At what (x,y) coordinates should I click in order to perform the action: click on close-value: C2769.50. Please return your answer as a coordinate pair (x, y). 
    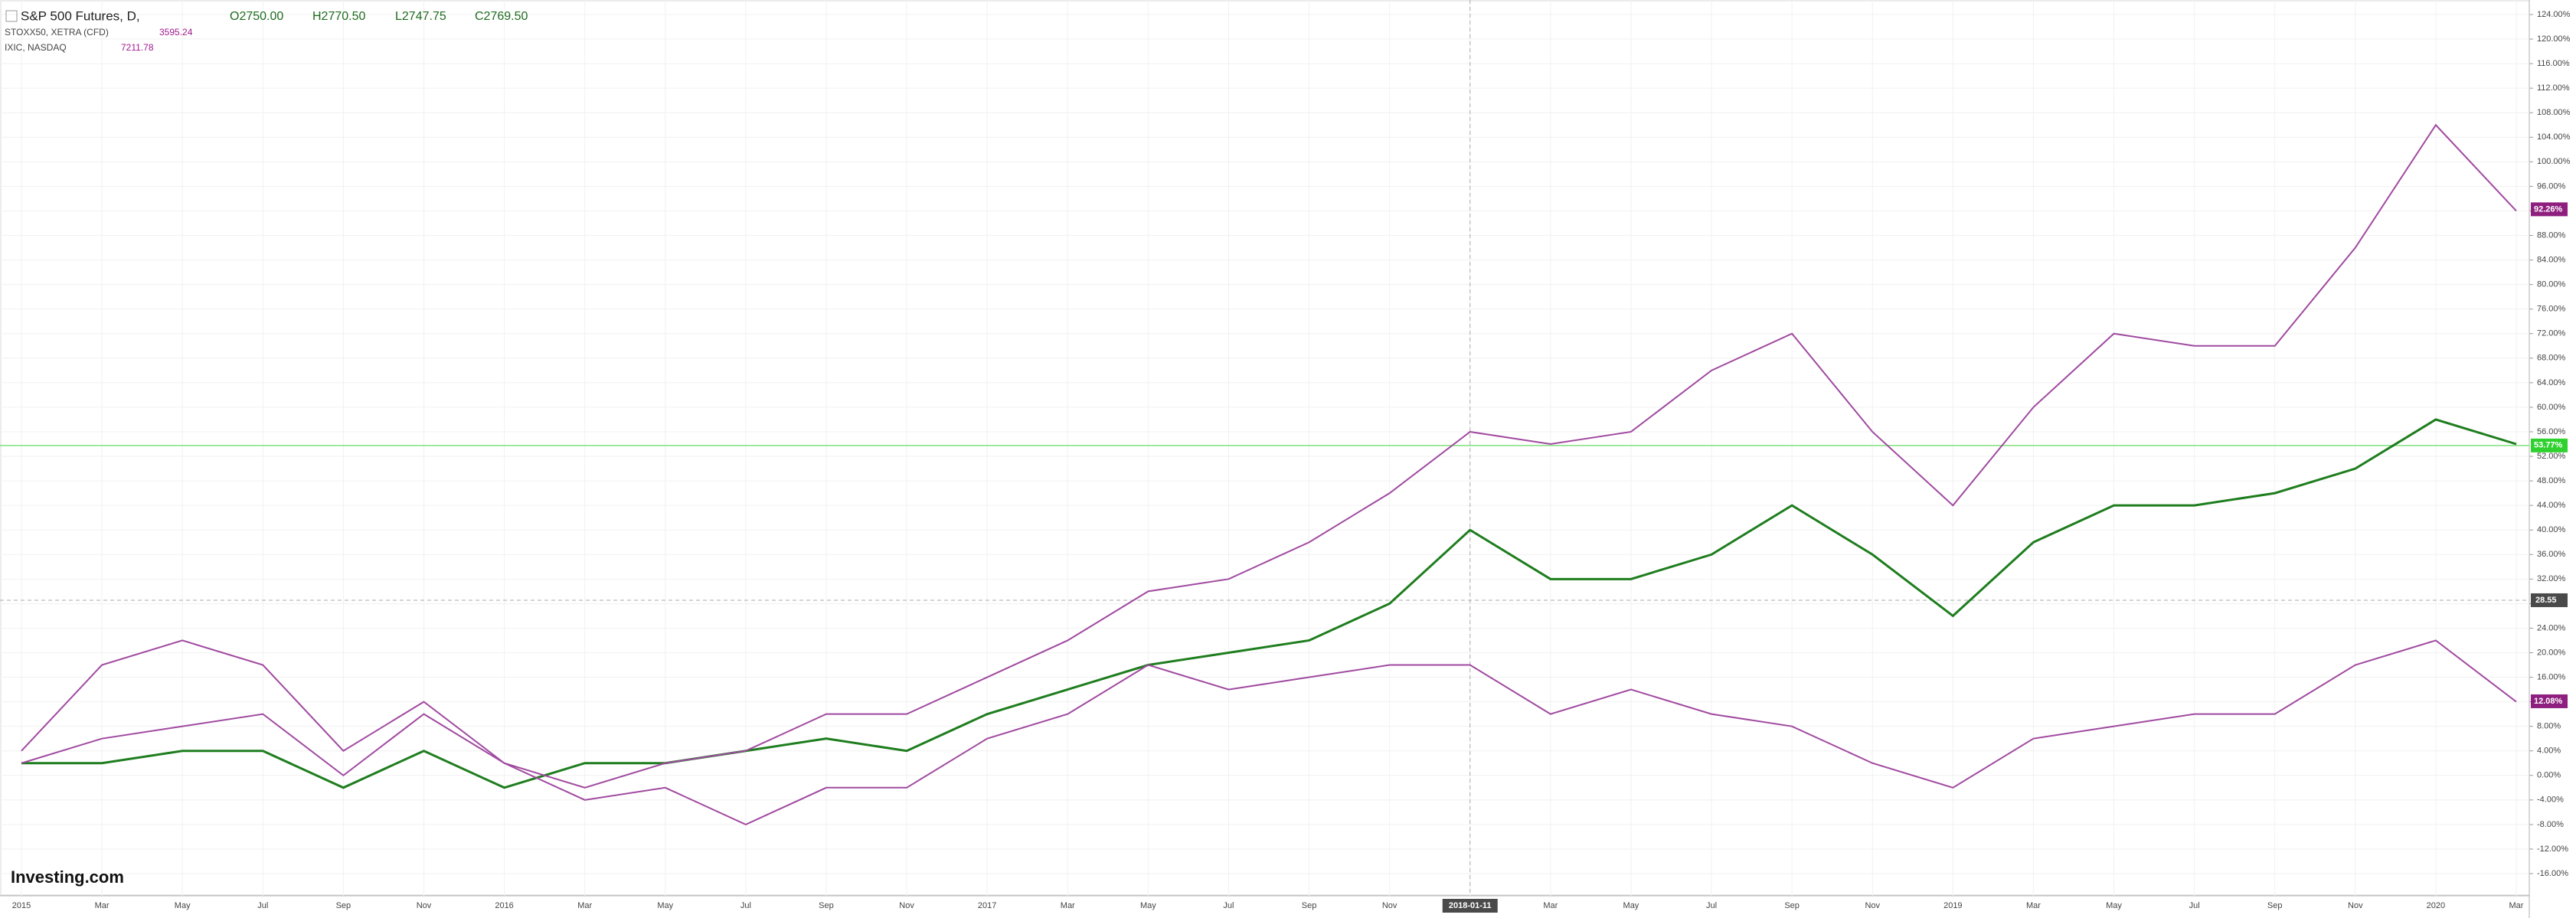
    Looking at the image, I should click on (501, 16).